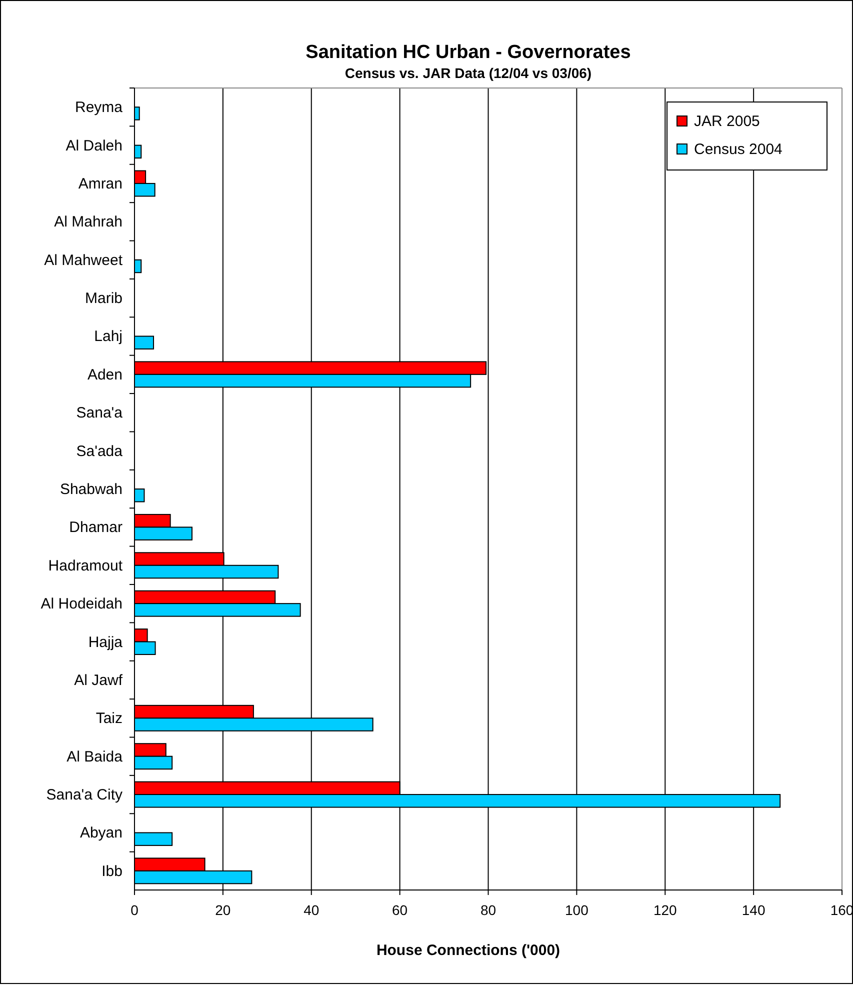 The height and width of the screenshot is (985, 853). What do you see at coordinates (81, 604) in the screenshot?
I see `y-tick-label: Al Hodeidah` at bounding box center [81, 604].